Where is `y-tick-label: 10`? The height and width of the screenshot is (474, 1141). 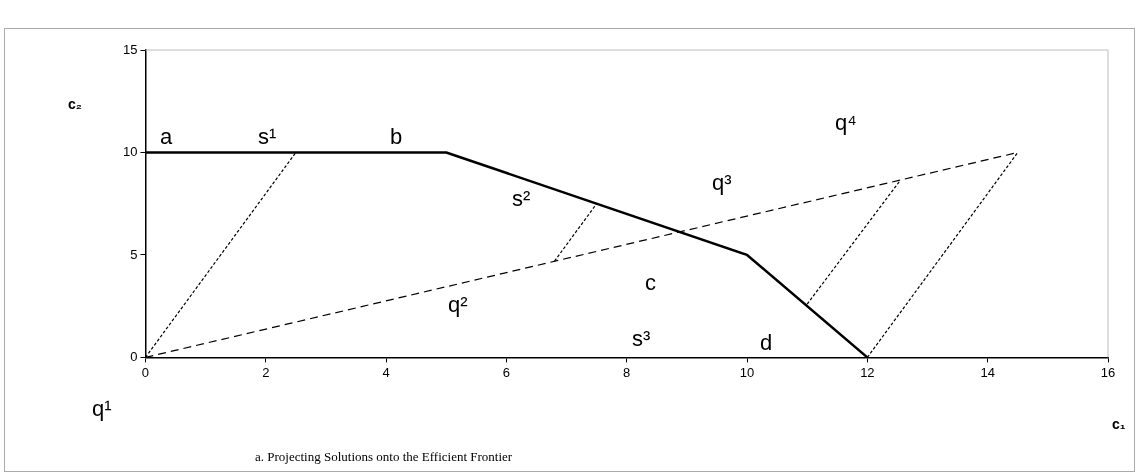
y-tick-label: 10 is located at coordinates (130, 152).